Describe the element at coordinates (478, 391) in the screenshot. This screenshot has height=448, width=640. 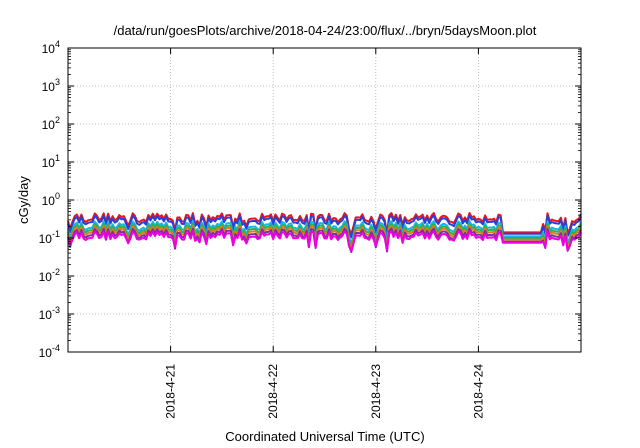
I see `x-tick-label: 2018-4-24` at that location.